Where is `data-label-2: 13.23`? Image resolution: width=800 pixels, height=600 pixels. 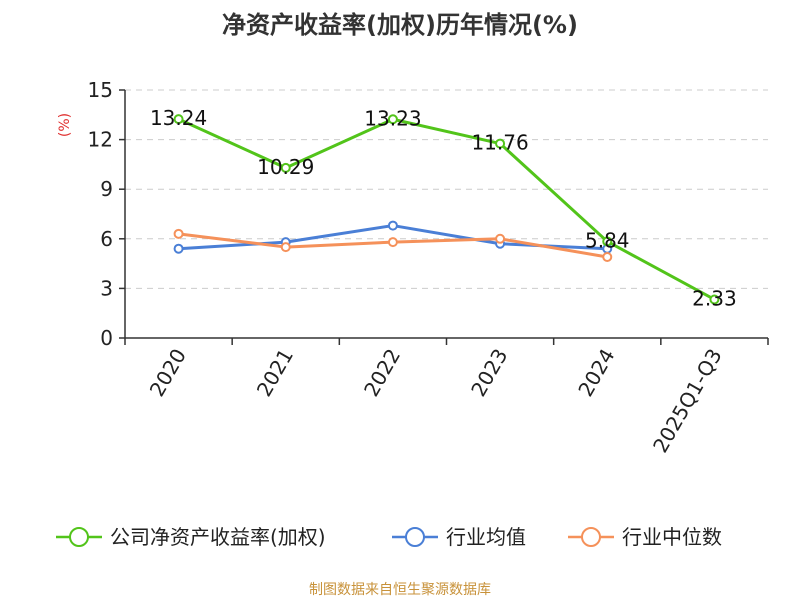
data-label-2: 13.23 is located at coordinates (392, 118).